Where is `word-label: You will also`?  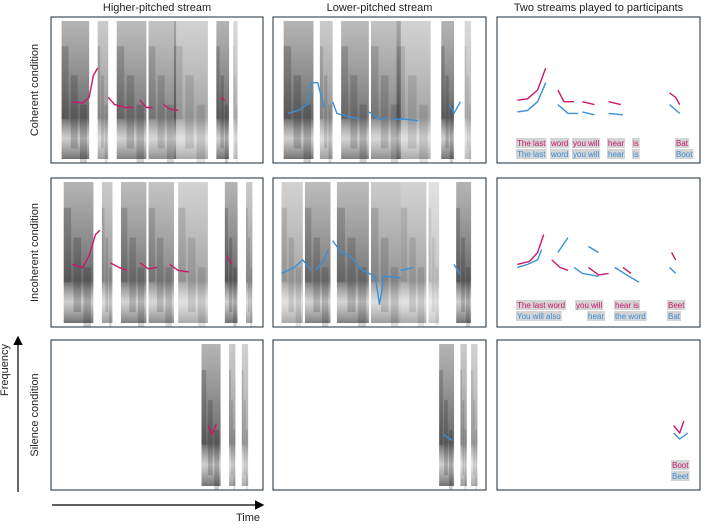 word-label: You will also is located at coordinates (539, 316).